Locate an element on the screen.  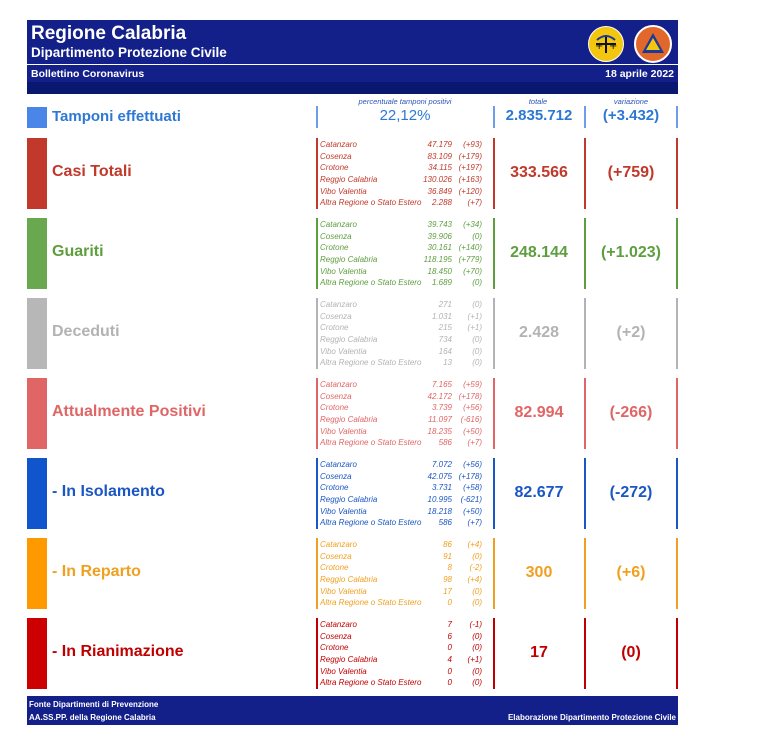
province-value: 215 is located at coordinates (445, 328).